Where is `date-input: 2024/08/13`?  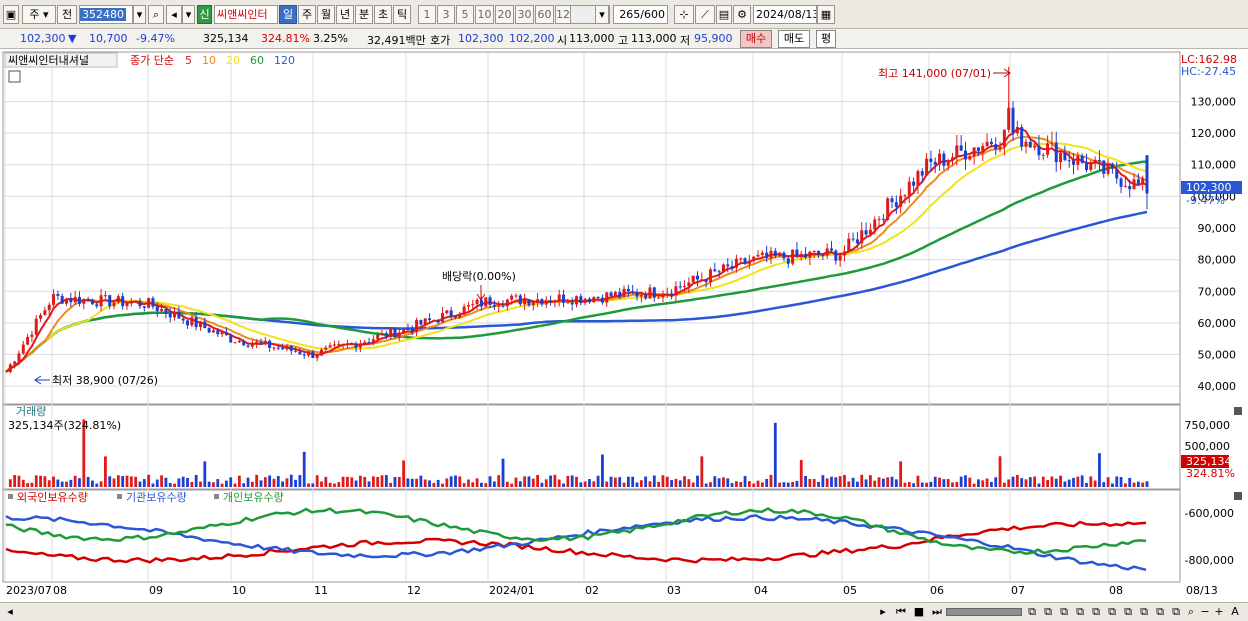
date-input: 2024/08/13 is located at coordinates (785, 14).